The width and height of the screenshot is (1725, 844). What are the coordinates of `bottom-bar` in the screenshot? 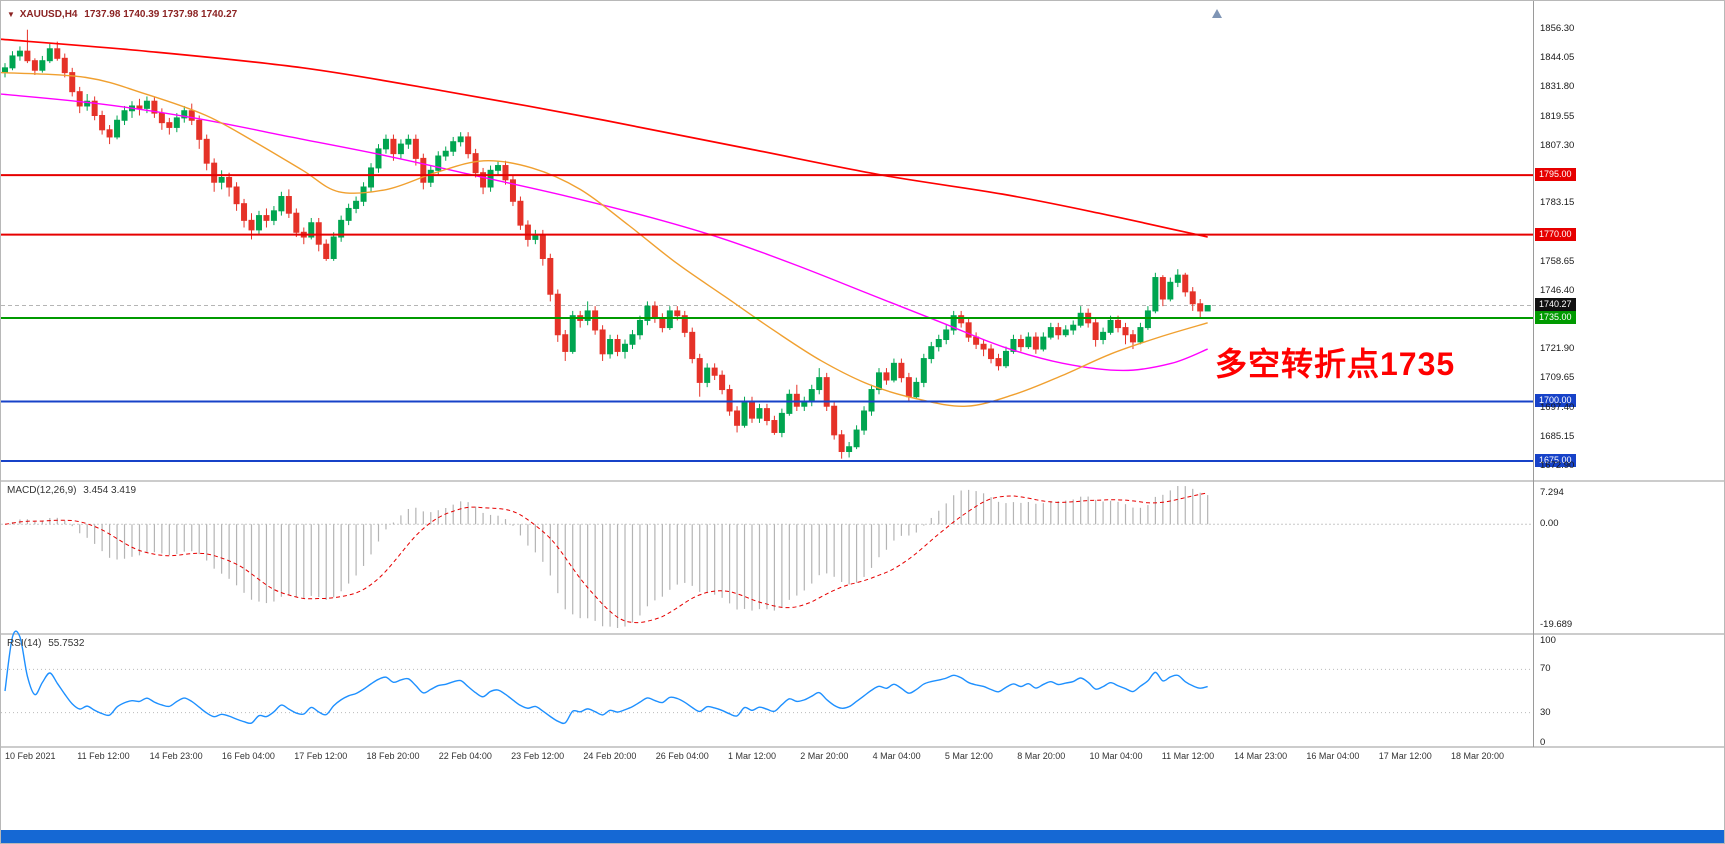 It's located at (862, 836).